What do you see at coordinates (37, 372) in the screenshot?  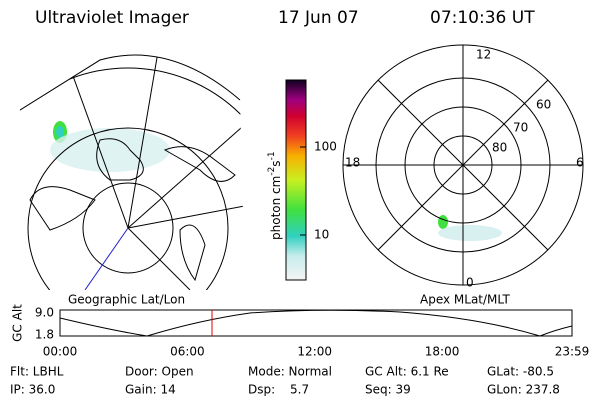 I see `status-field: Flt: LBHL` at bounding box center [37, 372].